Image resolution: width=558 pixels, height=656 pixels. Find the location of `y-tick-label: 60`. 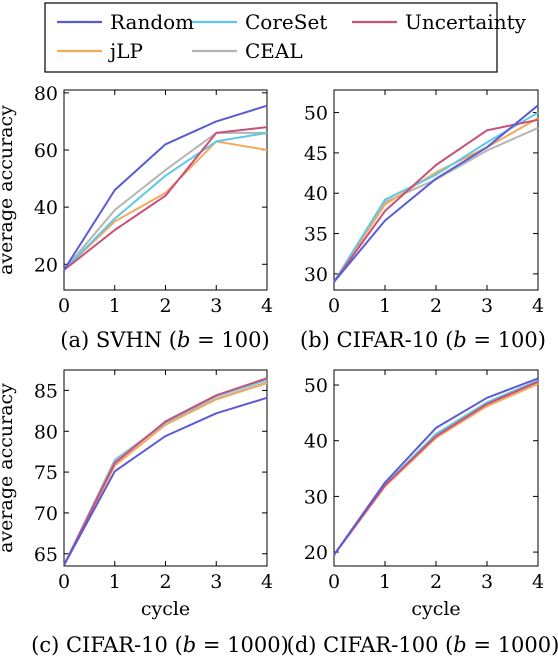

y-tick-label: 60 is located at coordinates (46, 151).